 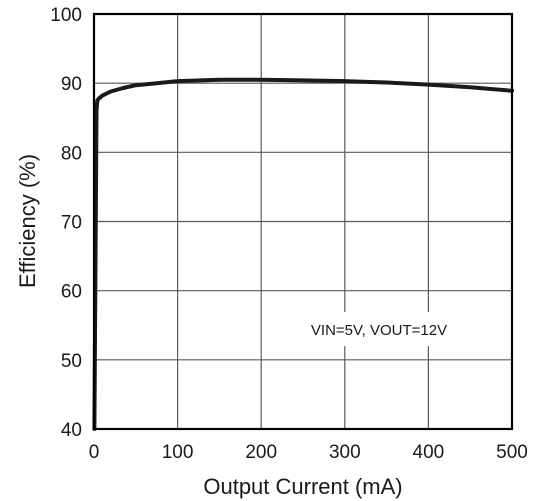 What do you see at coordinates (71, 430) in the screenshot?
I see `y-tick-label: 40` at bounding box center [71, 430].